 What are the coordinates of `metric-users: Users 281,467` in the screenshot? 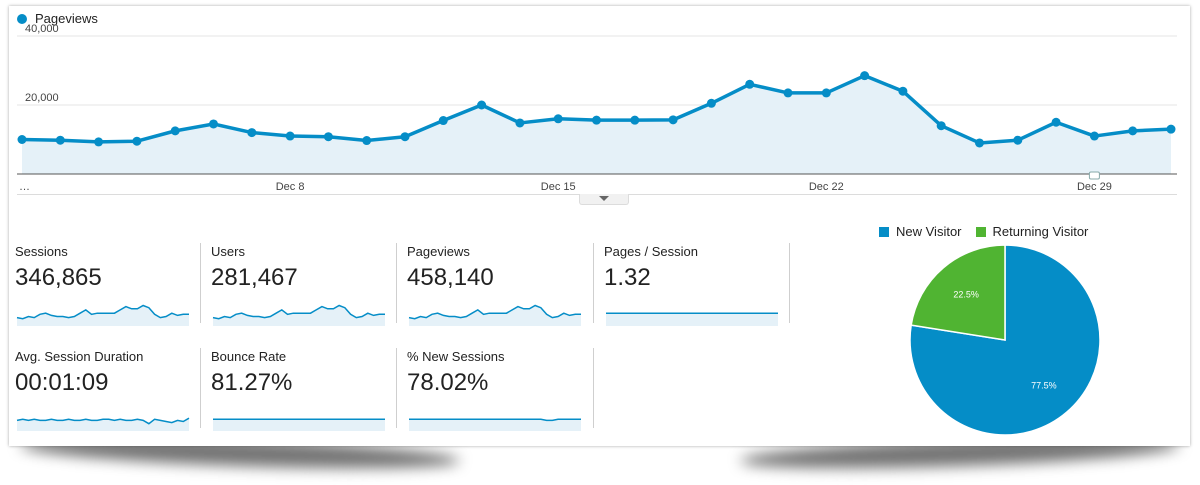 It's located at (304, 285).